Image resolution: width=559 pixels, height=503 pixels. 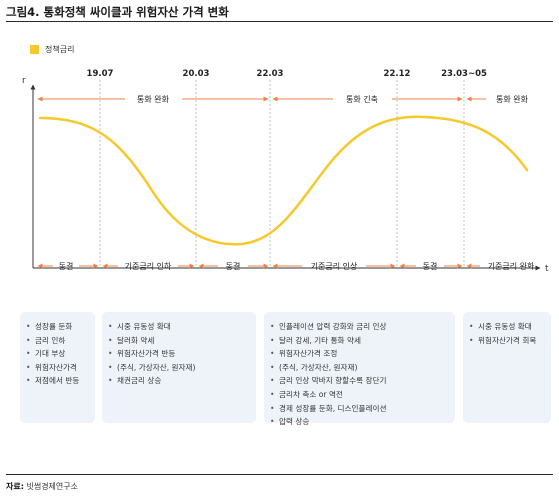 I want to click on phase-box-3-item: 위험자산가격 조정, so click(x=359, y=354).